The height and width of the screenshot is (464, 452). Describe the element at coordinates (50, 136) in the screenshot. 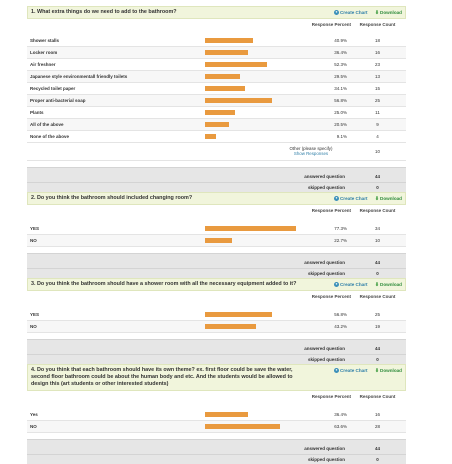

I see `answer-label: None of the above` at that location.